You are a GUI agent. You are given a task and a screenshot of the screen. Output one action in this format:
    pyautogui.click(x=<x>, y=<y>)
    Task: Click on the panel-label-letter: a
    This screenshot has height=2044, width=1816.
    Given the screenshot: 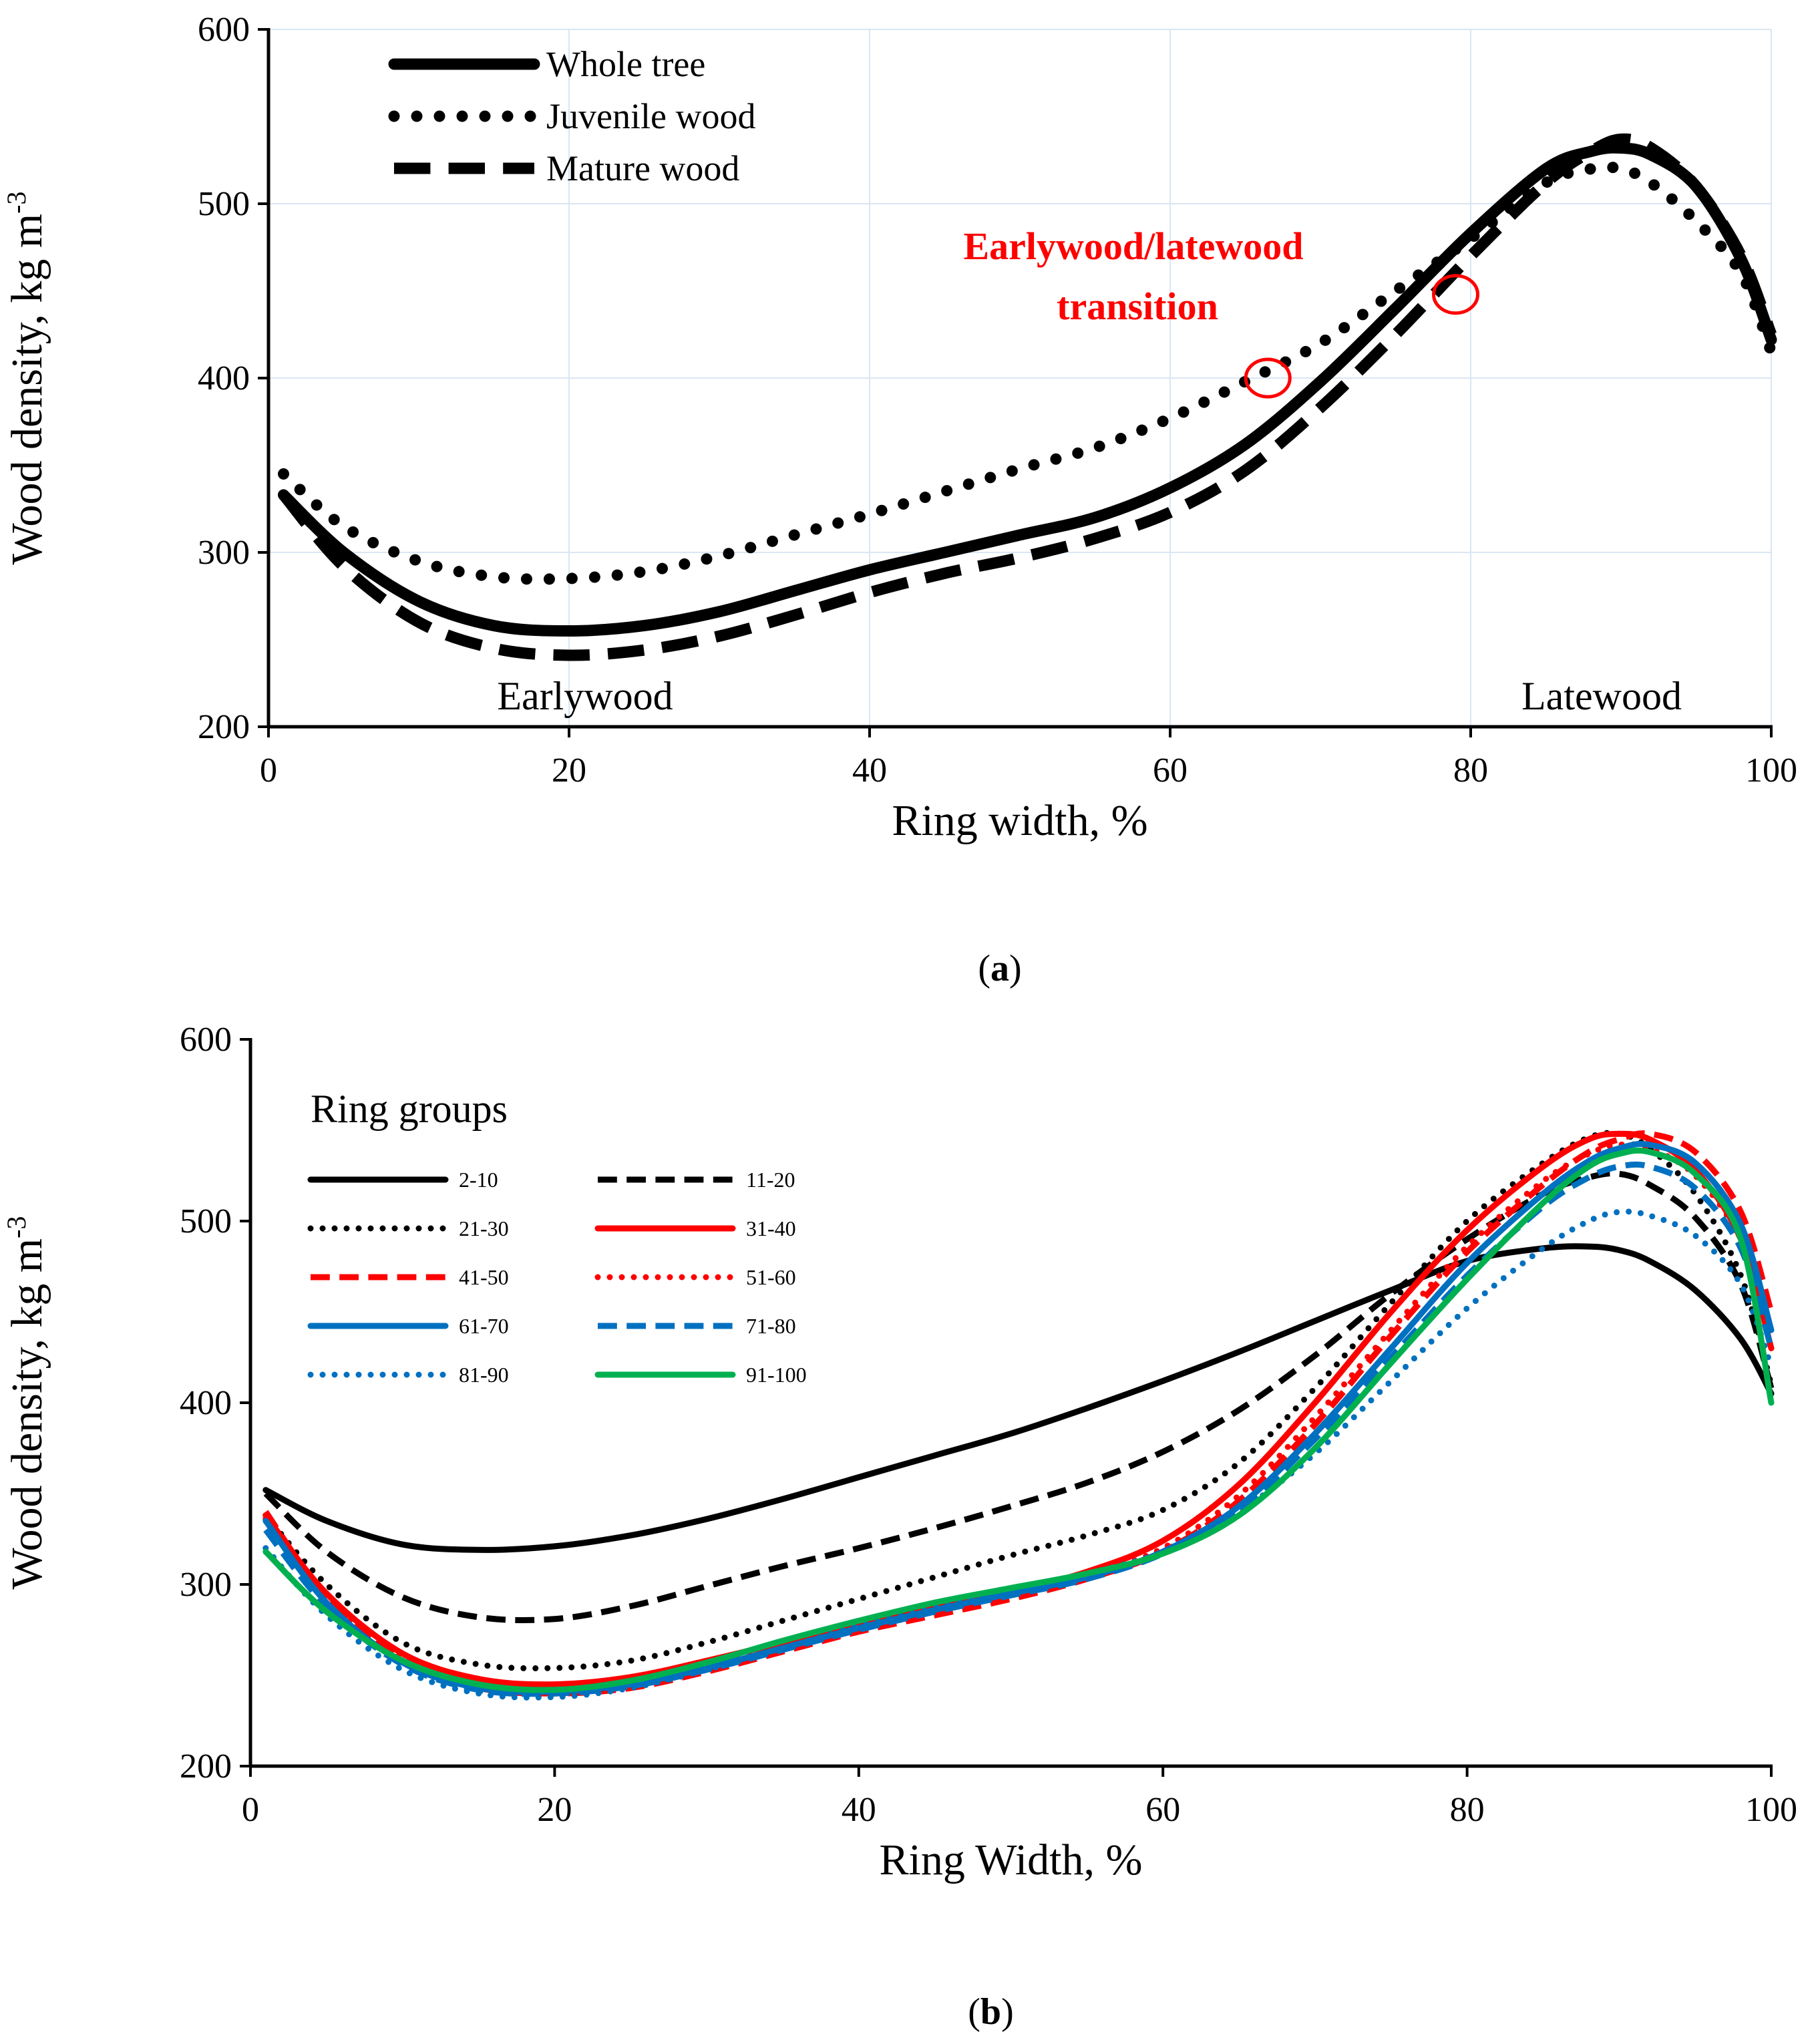 What is the action you would take?
    pyautogui.click(x=999, y=968)
    